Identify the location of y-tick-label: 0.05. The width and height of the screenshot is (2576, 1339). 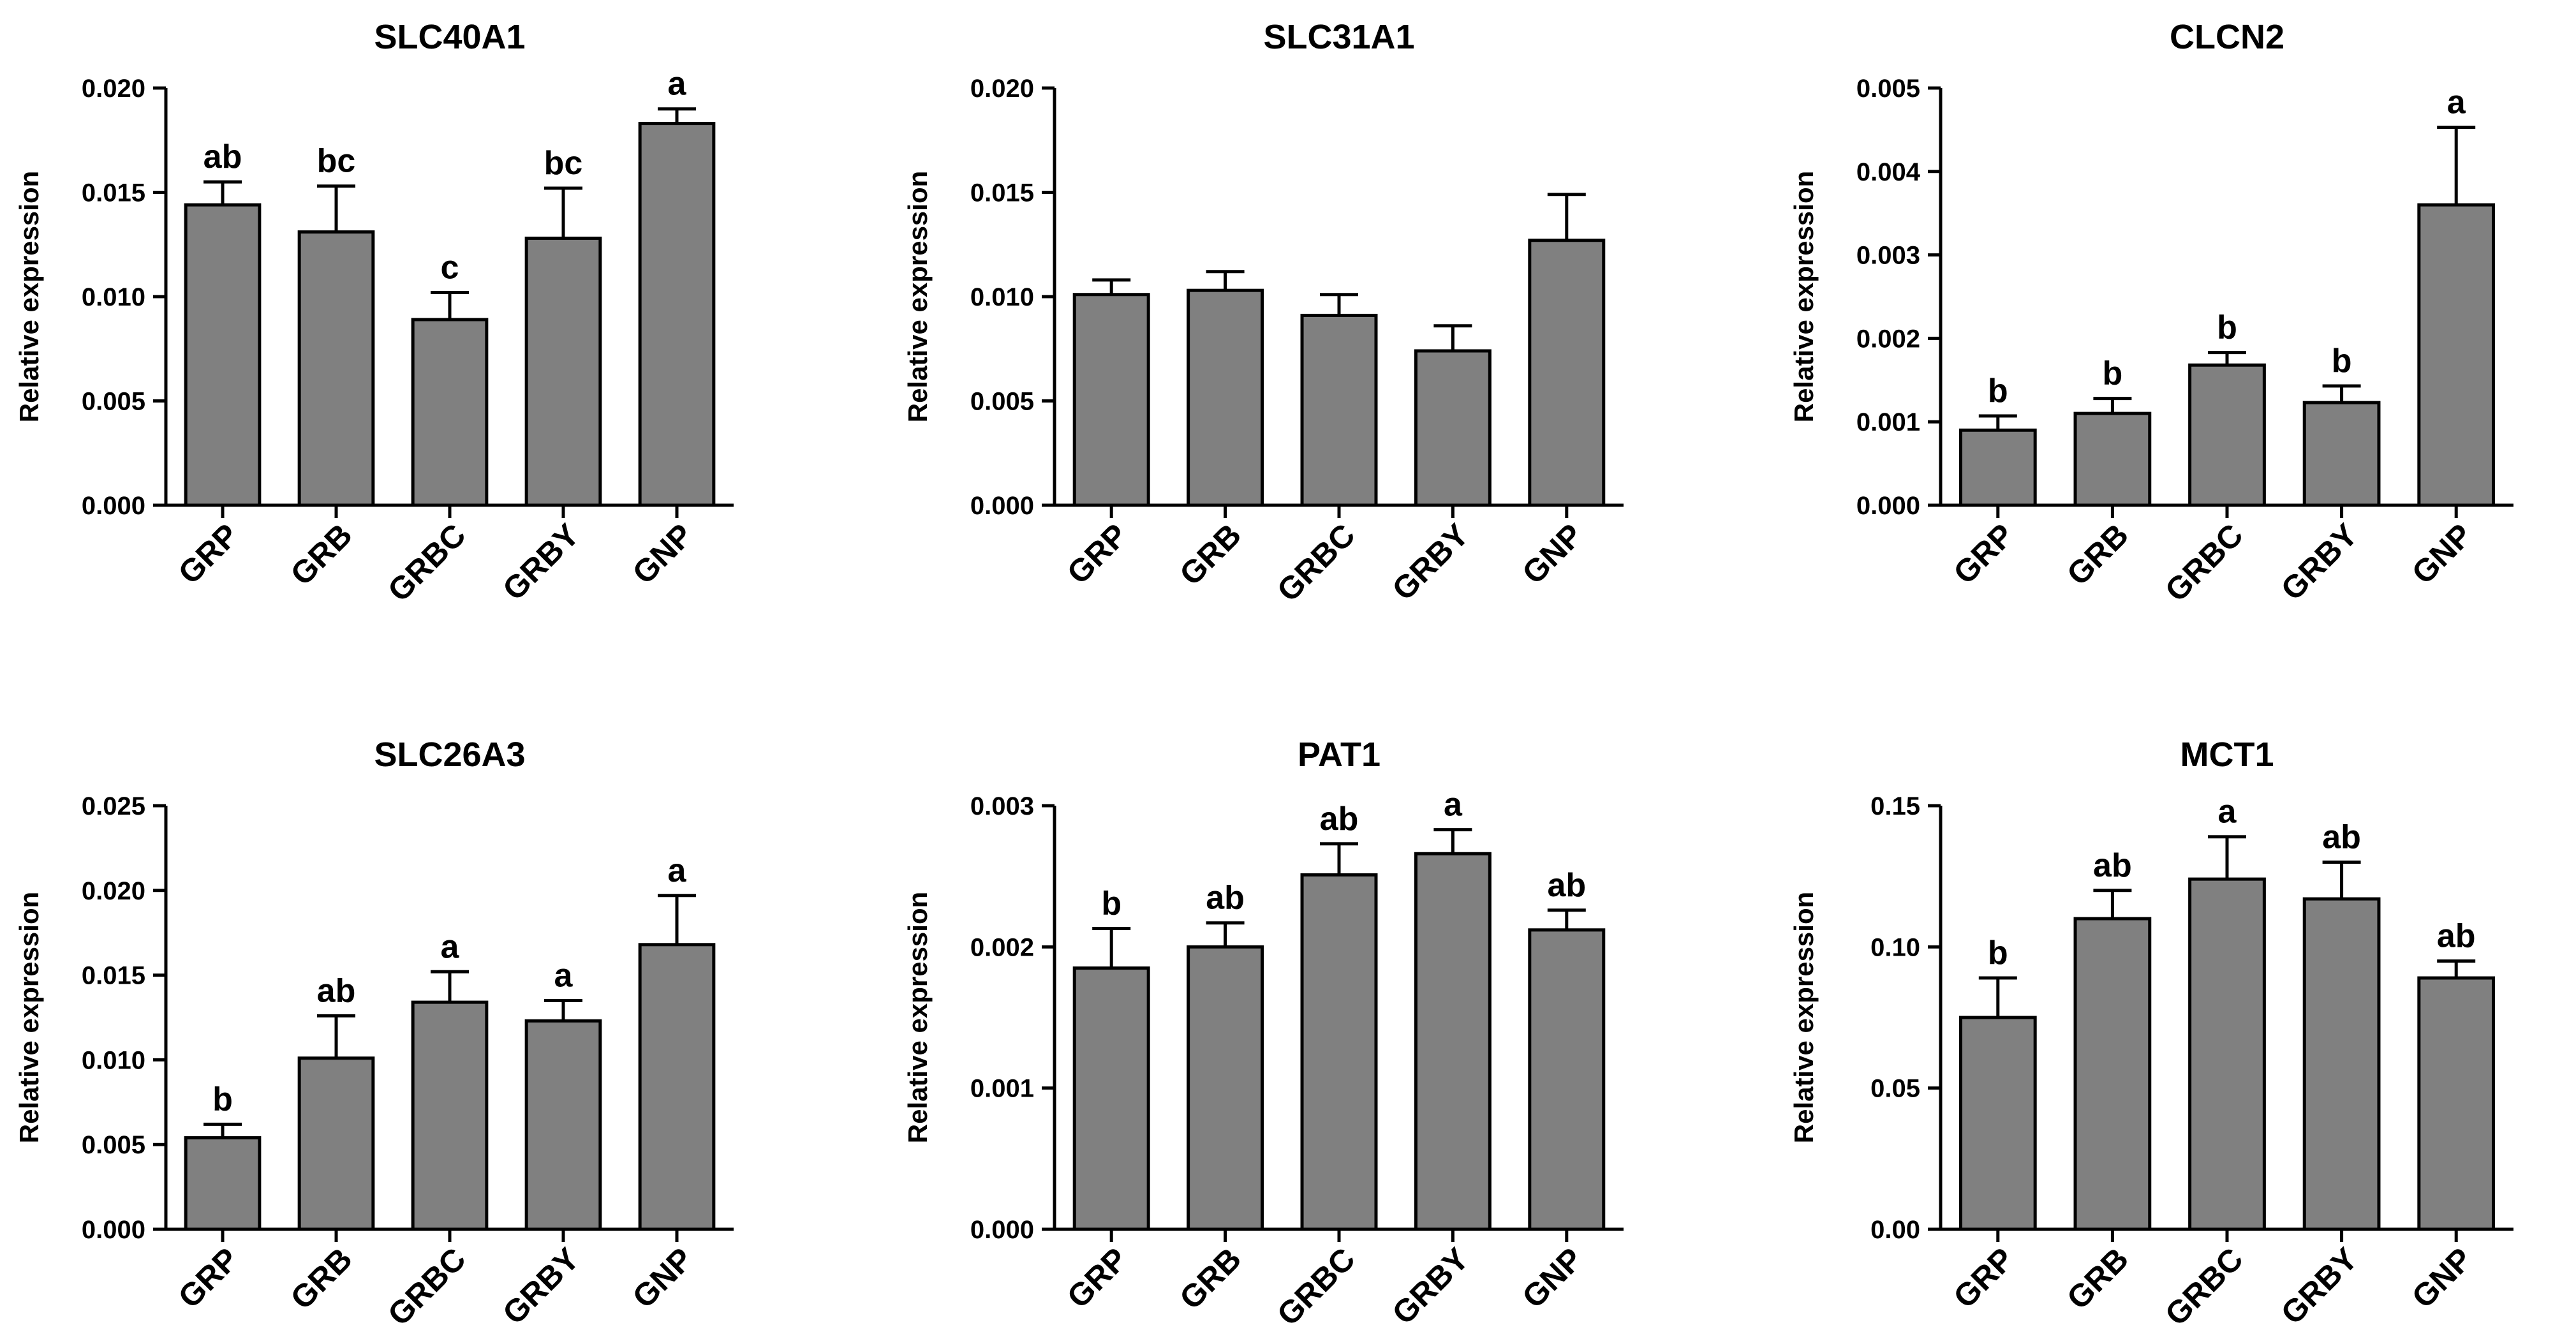
(1895, 1089).